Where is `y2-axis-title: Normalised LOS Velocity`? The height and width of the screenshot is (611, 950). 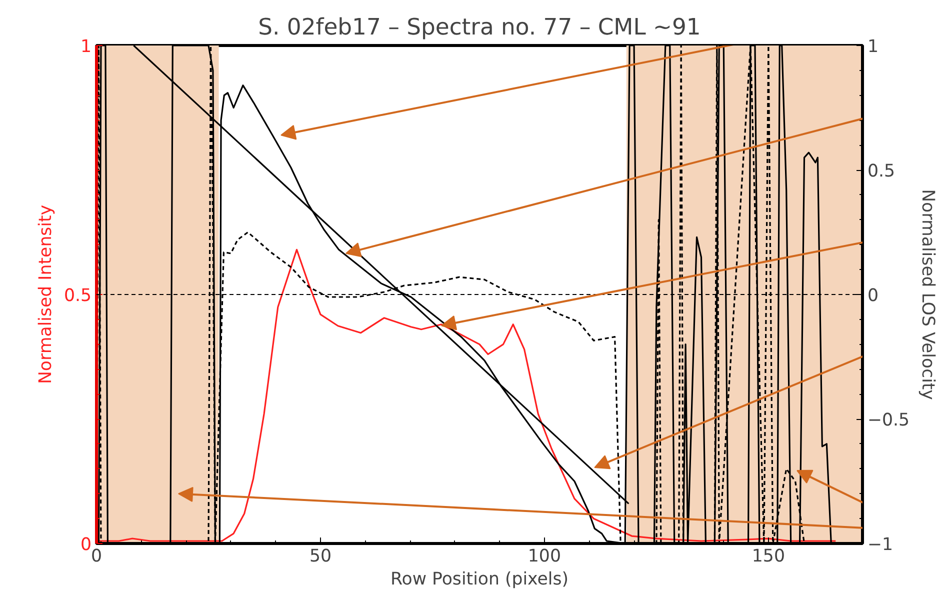
y2-axis-title: Normalised LOS Velocity is located at coordinates (928, 294).